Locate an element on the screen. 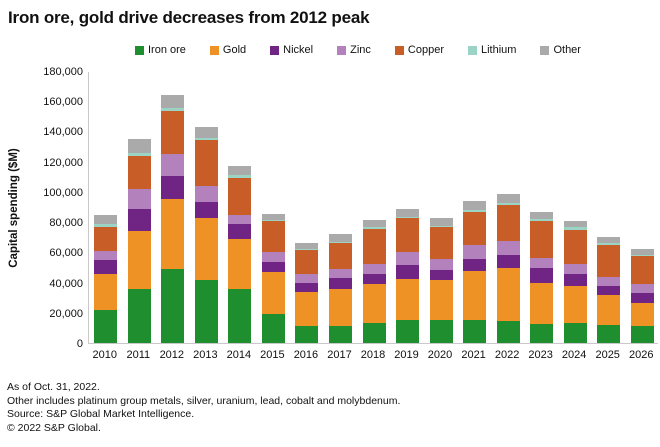  x-tick-label-2014: 2014 is located at coordinates (239, 355).